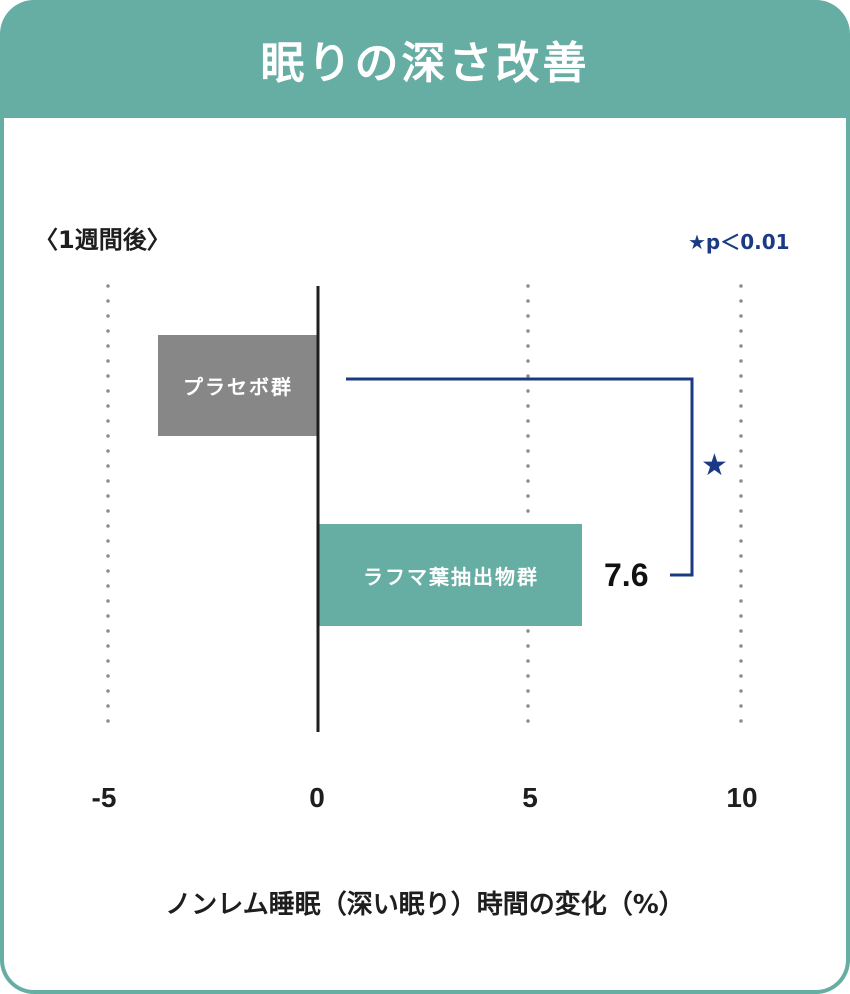 The height and width of the screenshot is (994, 850). I want to click on placebo-bar, so click(238, 385).